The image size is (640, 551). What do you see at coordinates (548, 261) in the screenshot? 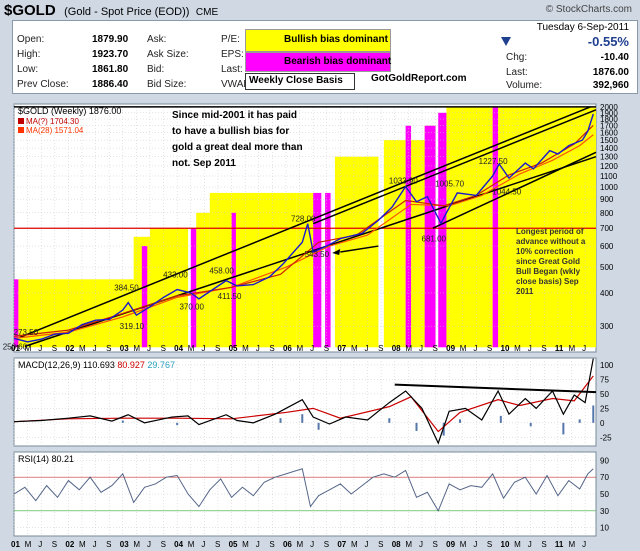
I see `side-note-line: since Great Gold` at bounding box center [548, 261].